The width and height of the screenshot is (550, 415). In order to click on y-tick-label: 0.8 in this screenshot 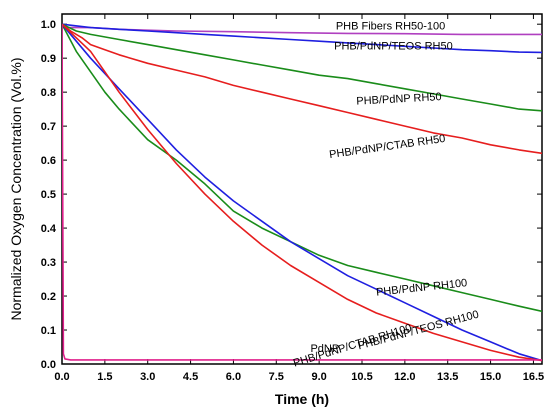, I will do `click(48, 93)`.